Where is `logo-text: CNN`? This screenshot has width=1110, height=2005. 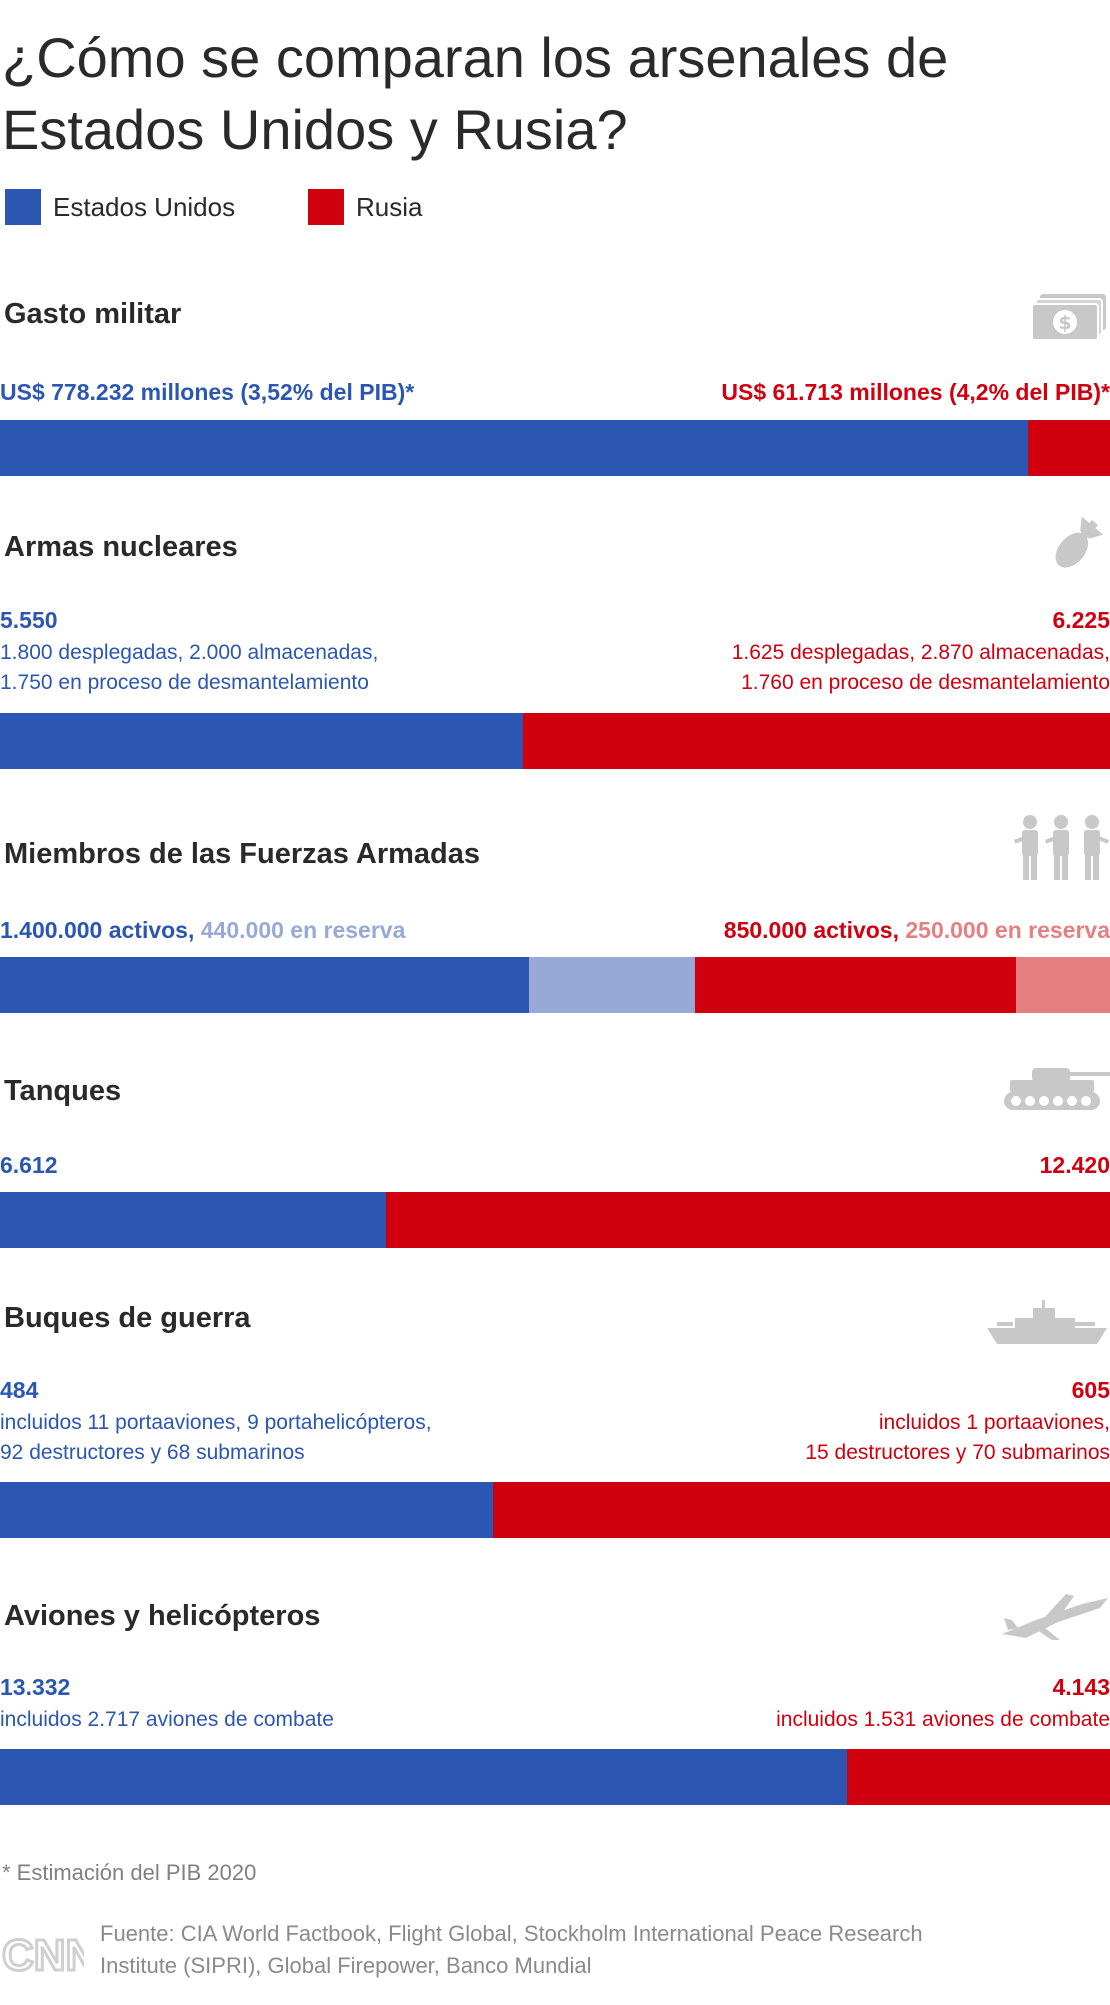
logo-text: CNN is located at coordinates (43, 1955).